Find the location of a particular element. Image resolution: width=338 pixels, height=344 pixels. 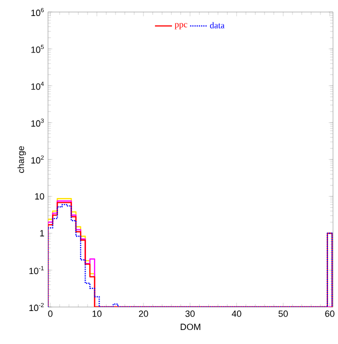

x-tick-label: 20 is located at coordinates (143, 313).